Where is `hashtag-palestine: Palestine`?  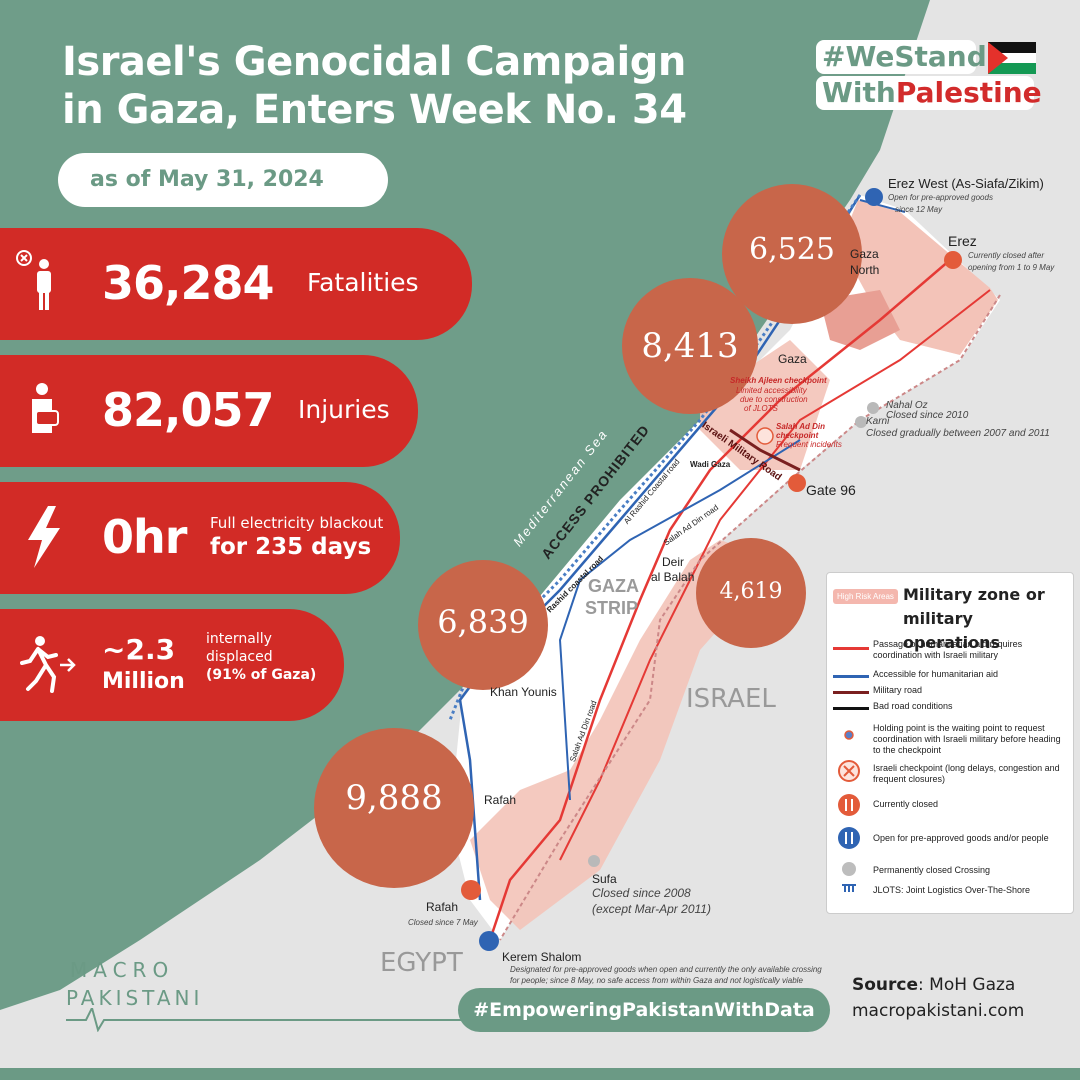
hashtag-palestine: Palestine is located at coordinates (969, 92).